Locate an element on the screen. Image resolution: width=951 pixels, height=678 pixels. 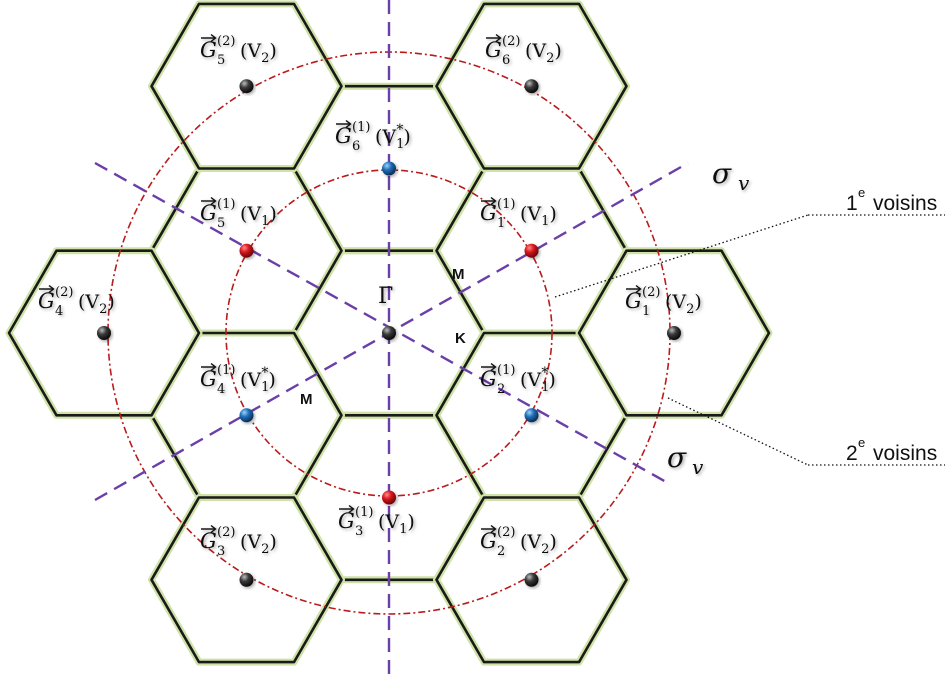
second-neighbours-callout: 2 e voisins is located at coordinates (891, 450).